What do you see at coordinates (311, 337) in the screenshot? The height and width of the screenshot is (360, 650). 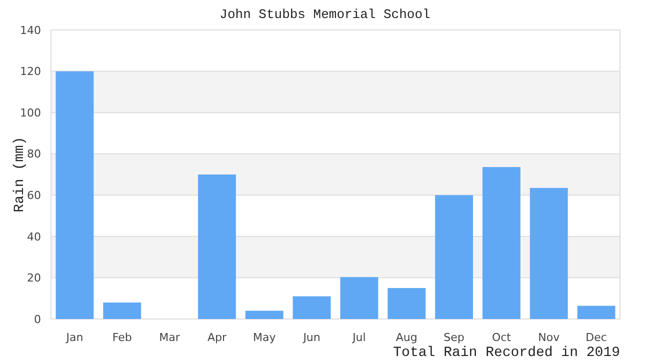 I see `x-tick-label: Jun` at bounding box center [311, 337].